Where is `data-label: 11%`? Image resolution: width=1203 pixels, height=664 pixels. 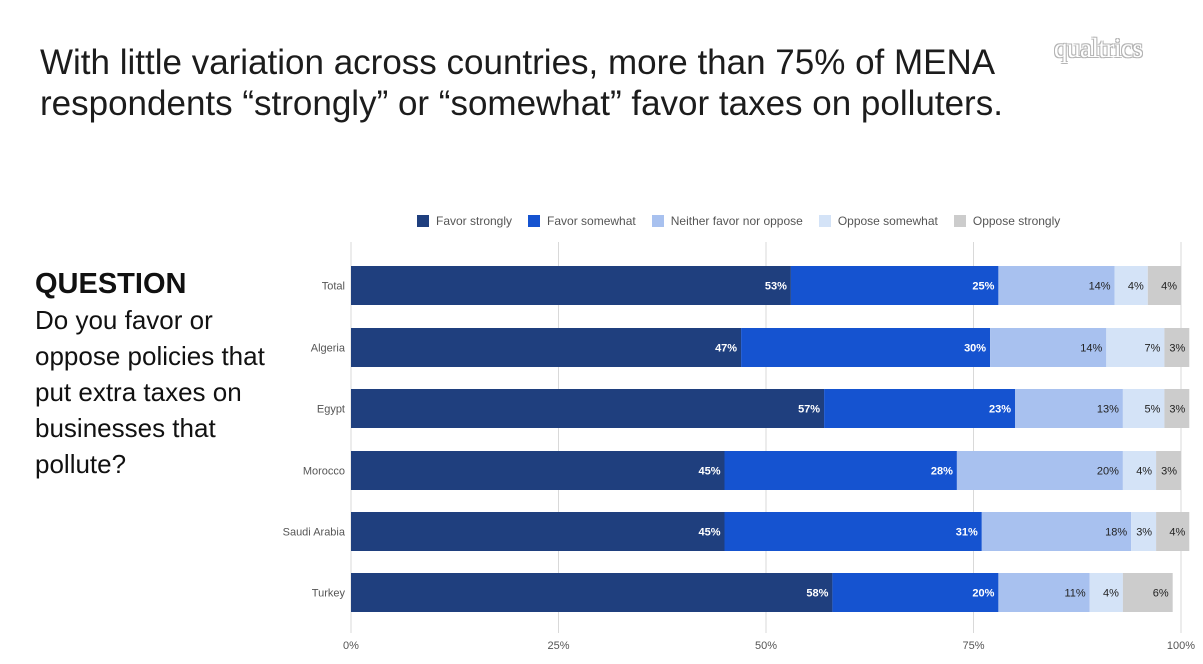 data-label: 11% is located at coordinates (1074, 594).